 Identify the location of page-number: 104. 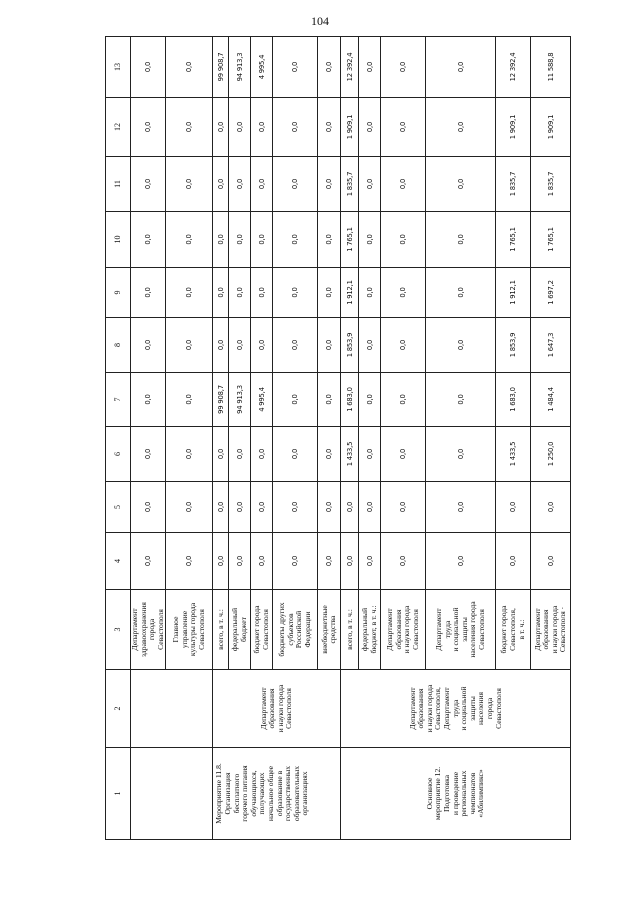
(320, 21).